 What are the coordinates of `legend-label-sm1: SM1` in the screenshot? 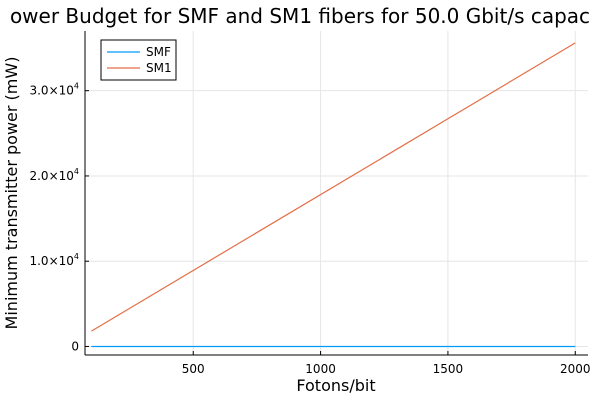 It's located at (159, 68).